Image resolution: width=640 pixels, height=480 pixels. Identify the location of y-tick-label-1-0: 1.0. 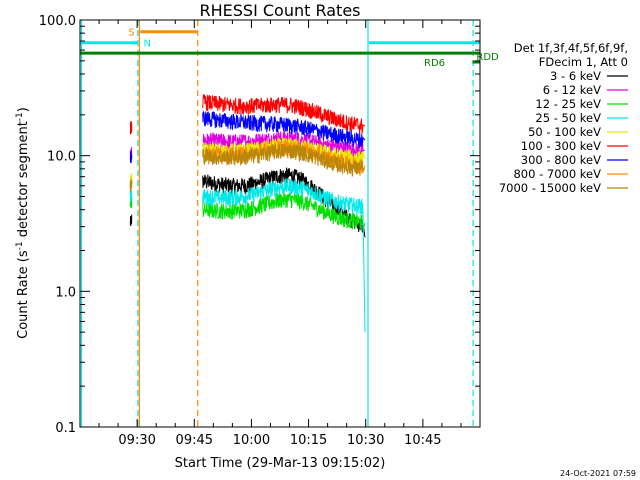
(65, 292).